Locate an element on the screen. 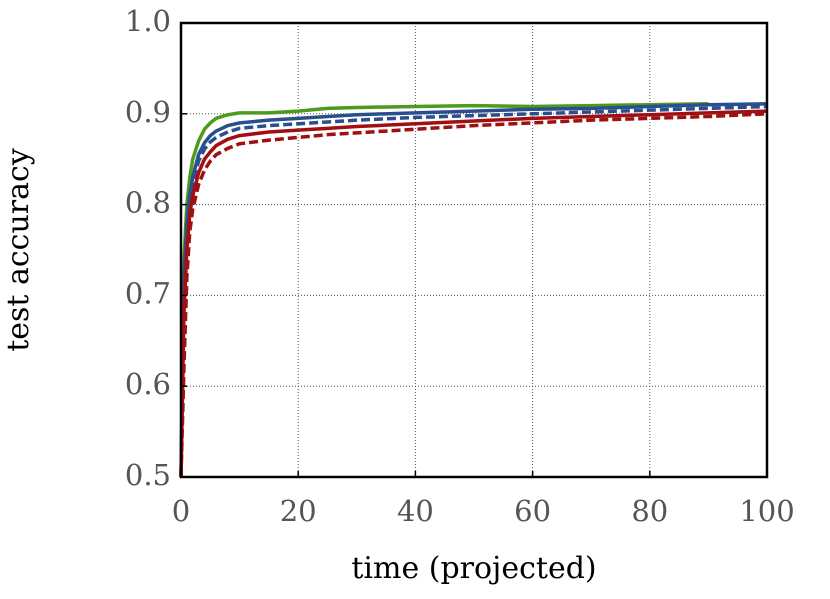 The height and width of the screenshot is (599, 830). x-tick-label: 20 is located at coordinates (298, 511).